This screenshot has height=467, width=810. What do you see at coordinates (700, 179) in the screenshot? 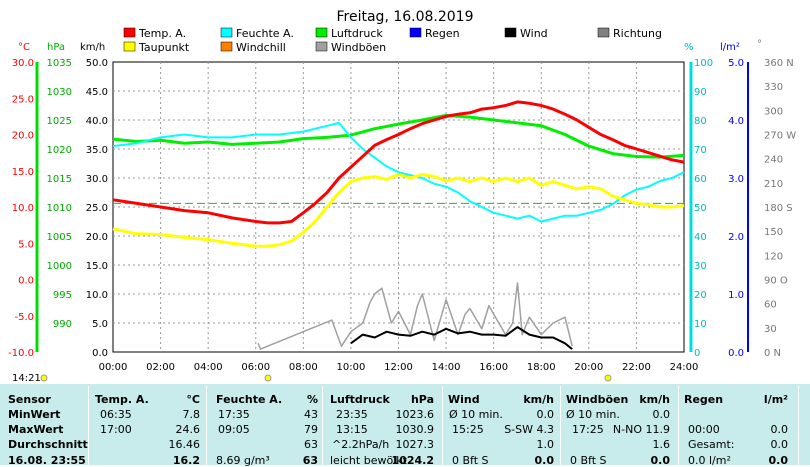
I see `humidity-tick-4: 60` at bounding box center [700, 179].